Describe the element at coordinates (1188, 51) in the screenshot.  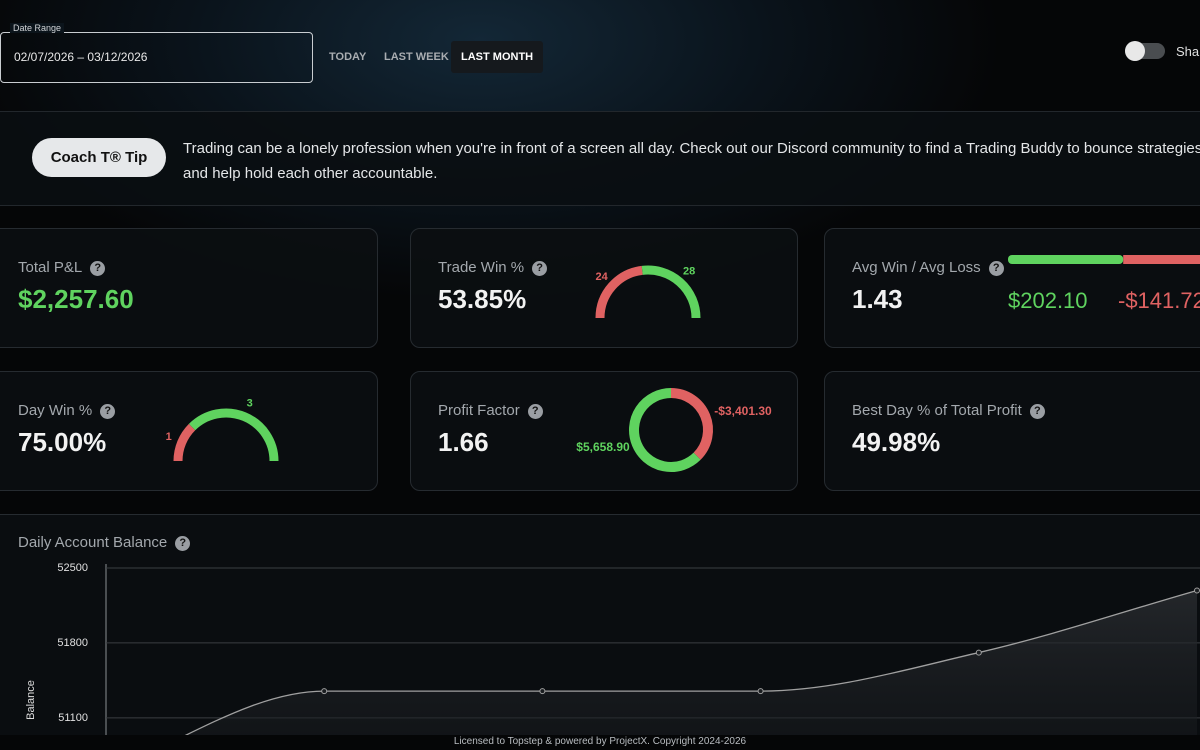
I see `share-label: Share` at that location.